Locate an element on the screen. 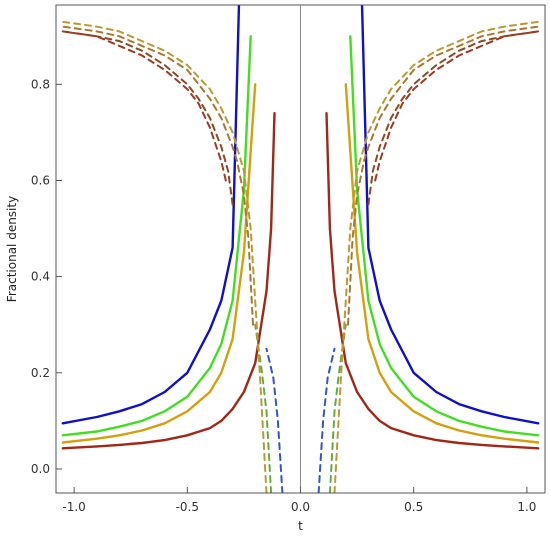 The width and height of the screenshot is (550, 540). x-tick-label: 1.0 is located at coordinates (526, 507).